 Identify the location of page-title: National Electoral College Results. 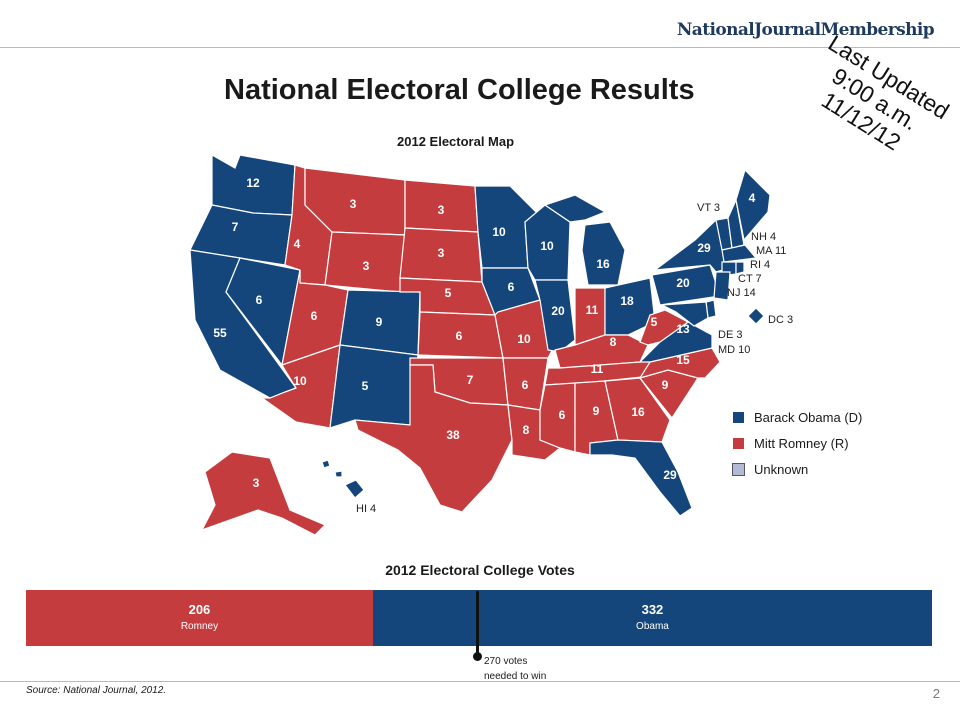
(459, 90).